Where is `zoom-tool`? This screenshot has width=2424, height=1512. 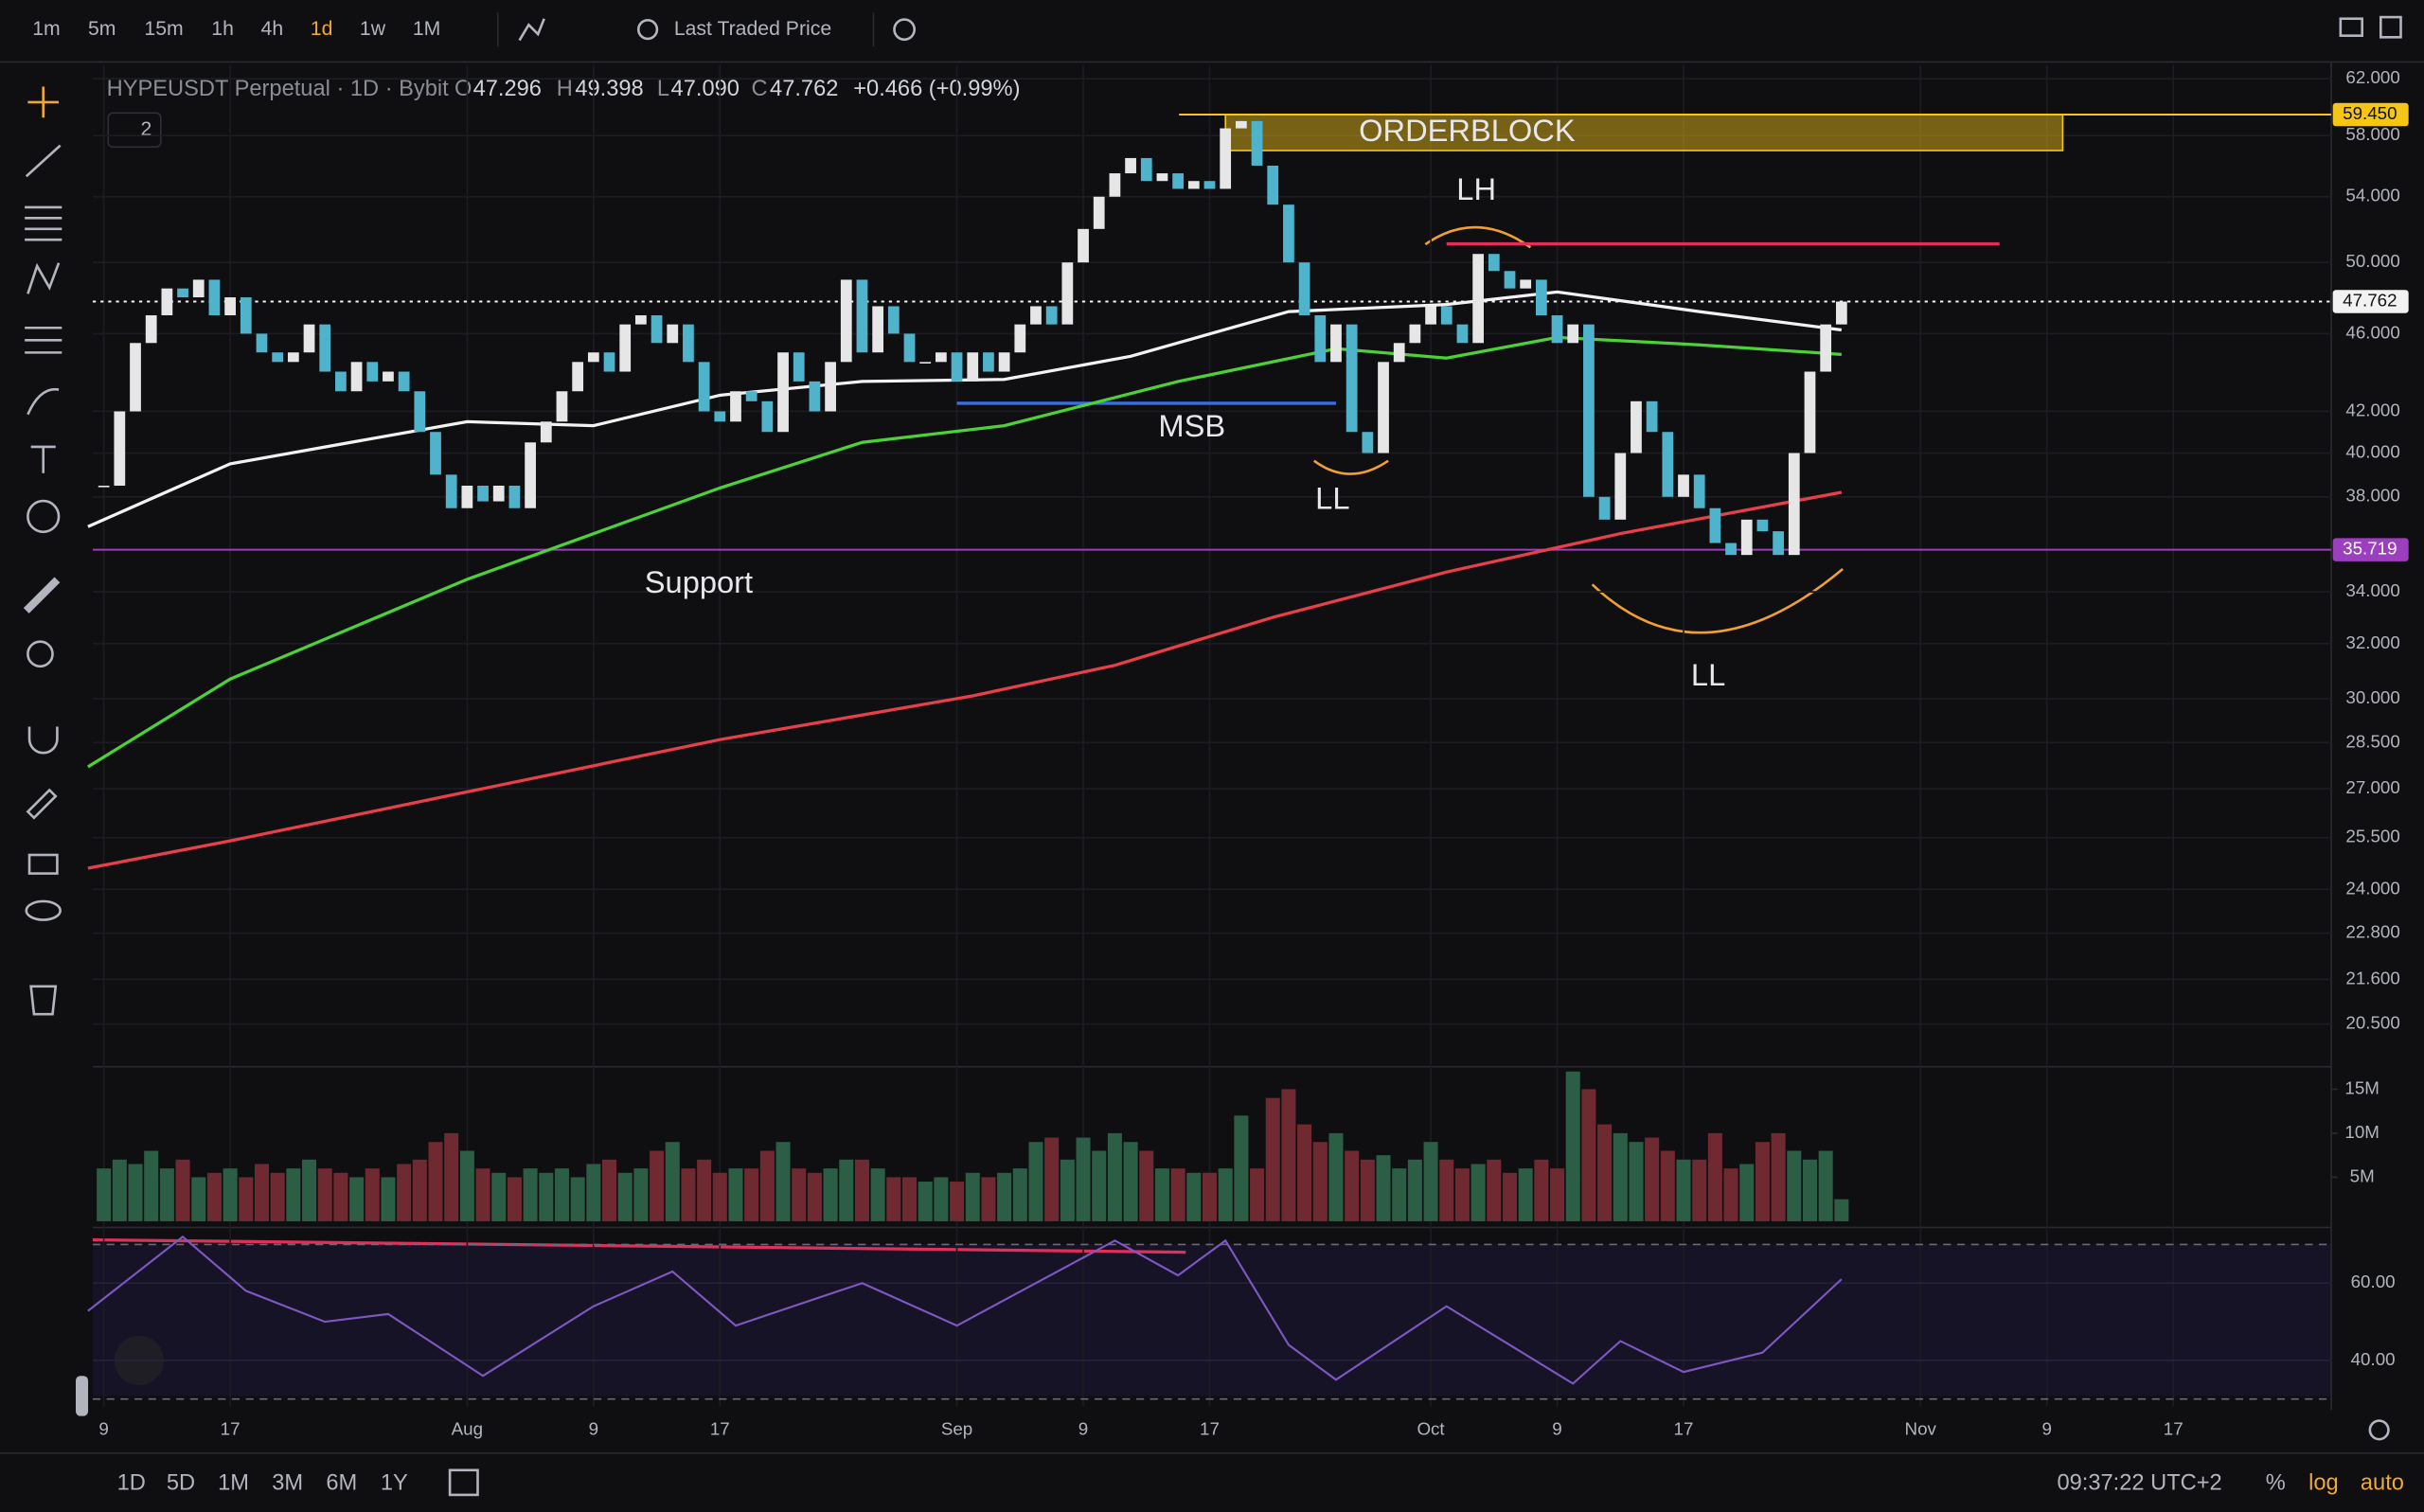 zoom-tool is located at coordinates (40, 654).